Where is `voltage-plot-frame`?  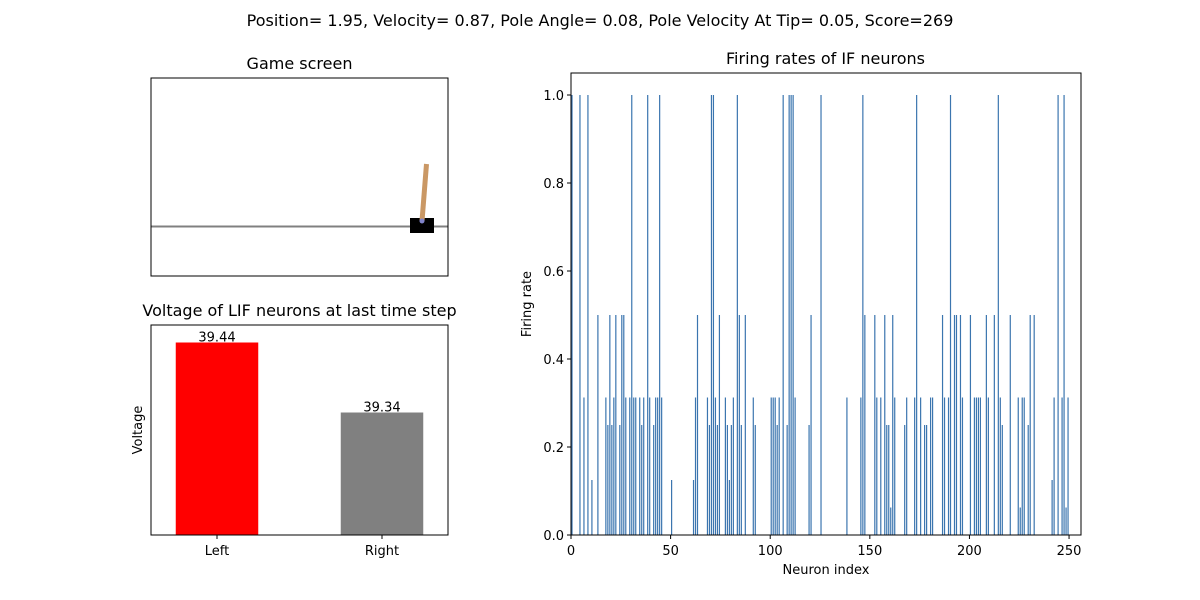 voltage-plot-frame is located at coordinates (299, 430).